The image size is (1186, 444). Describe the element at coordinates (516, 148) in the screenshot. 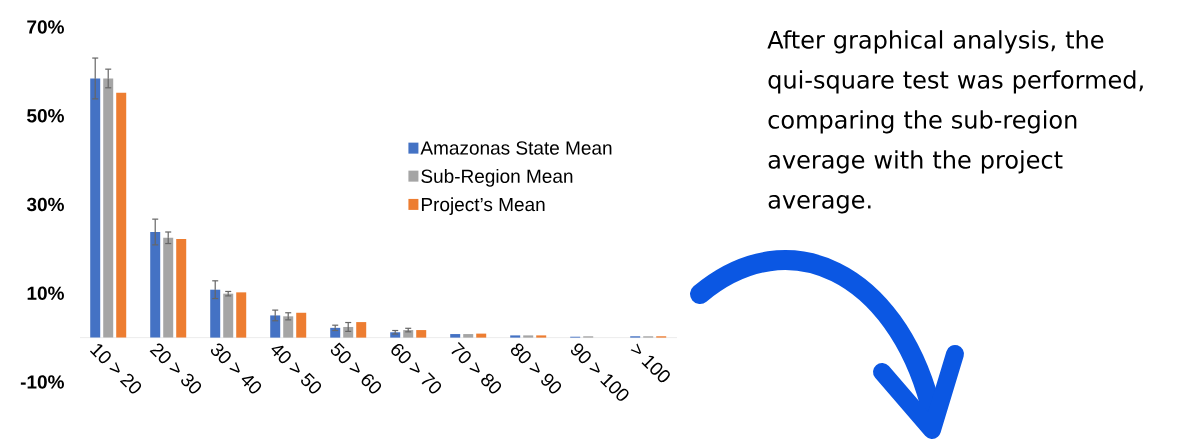

I see `legend-label: Amazonas State Mean` at that location.